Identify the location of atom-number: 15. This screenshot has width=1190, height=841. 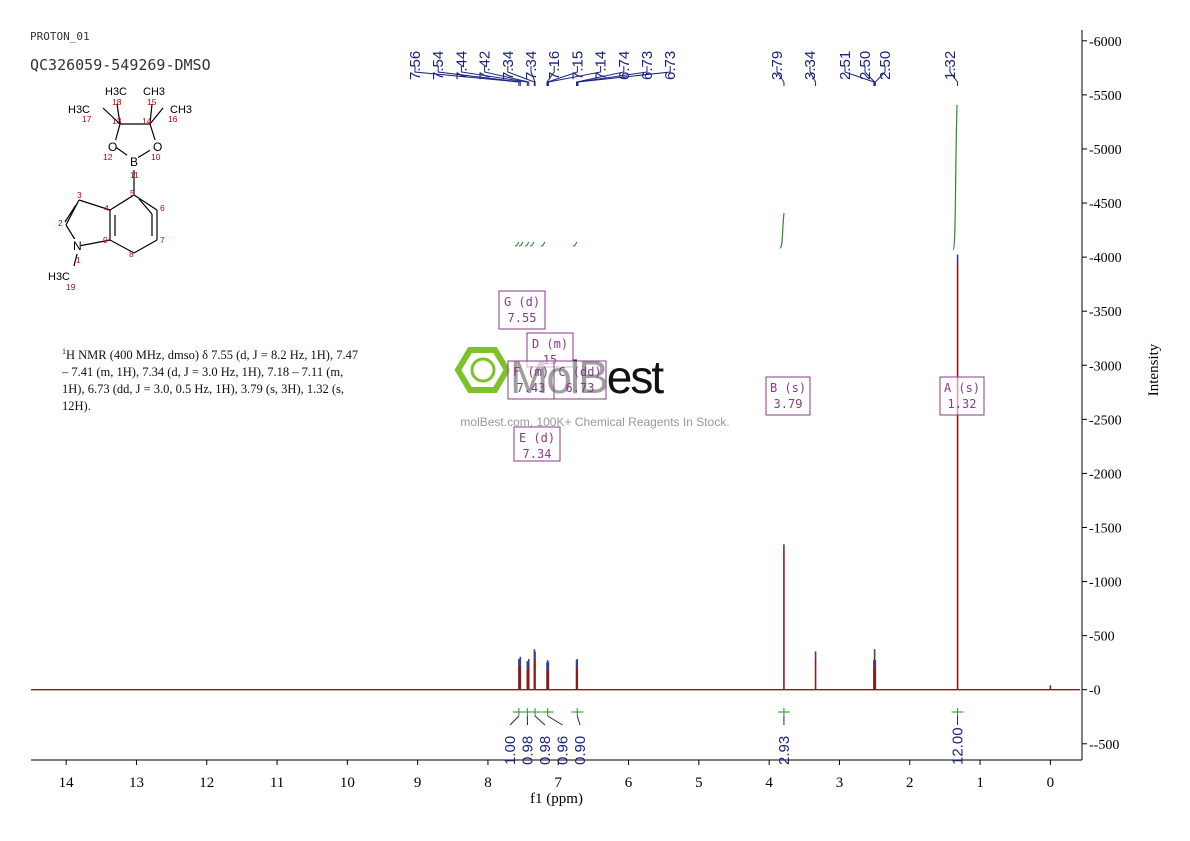
(152, 102).